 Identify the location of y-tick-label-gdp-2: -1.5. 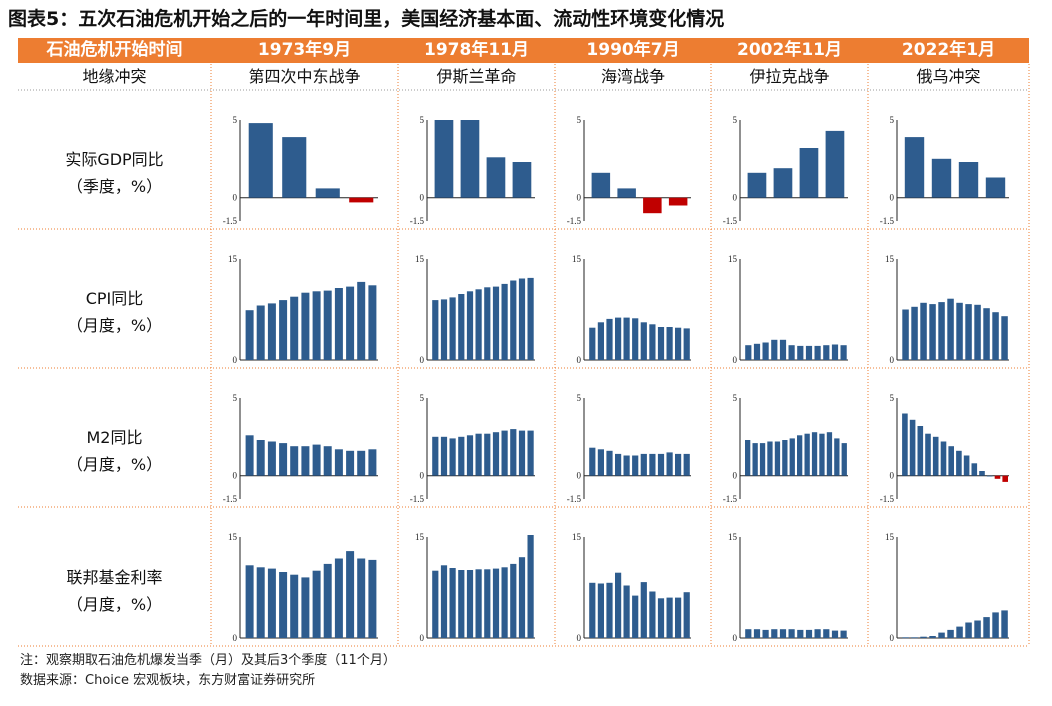
(417, 221).